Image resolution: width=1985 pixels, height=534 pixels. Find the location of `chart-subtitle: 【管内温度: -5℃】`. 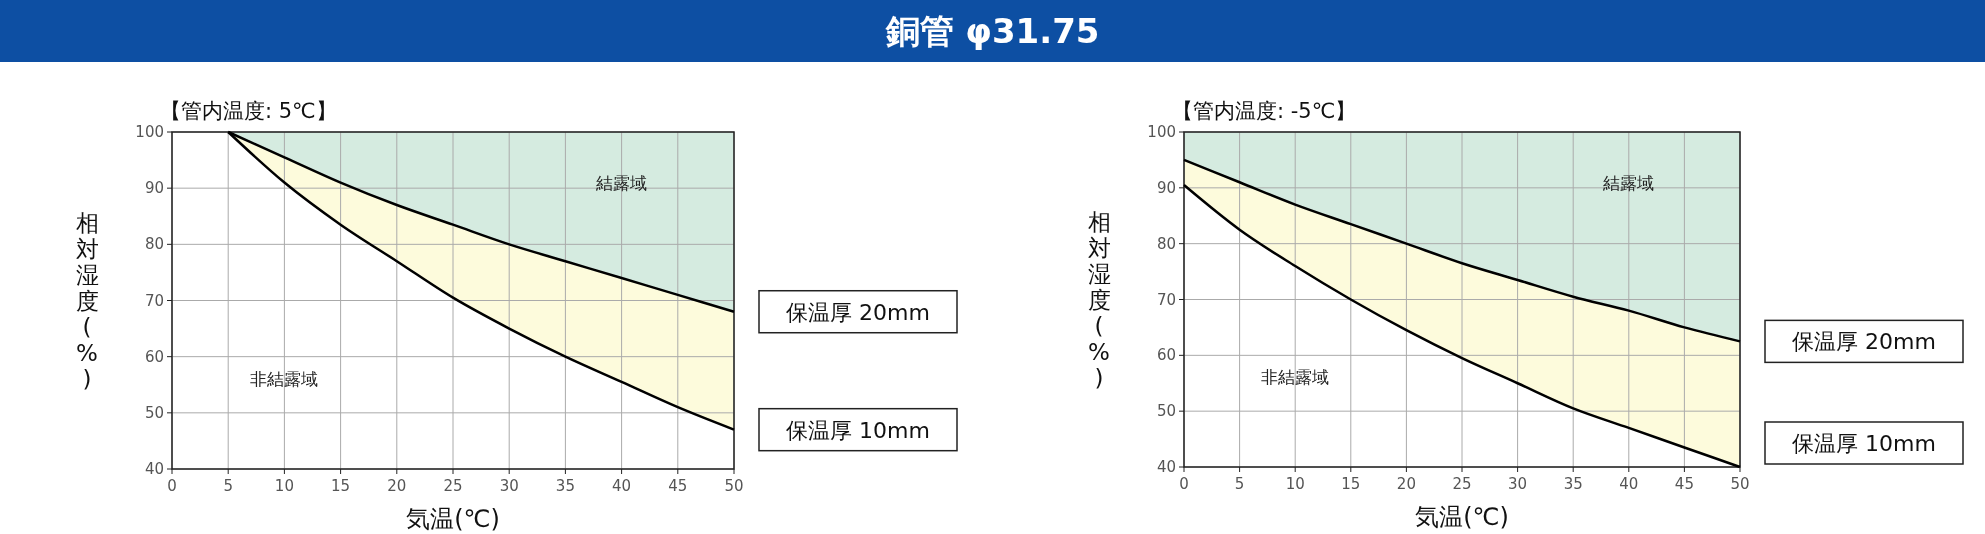

chart-subtitle: 【管内温度: -5℃】 is located at coordinates (1264, 111).